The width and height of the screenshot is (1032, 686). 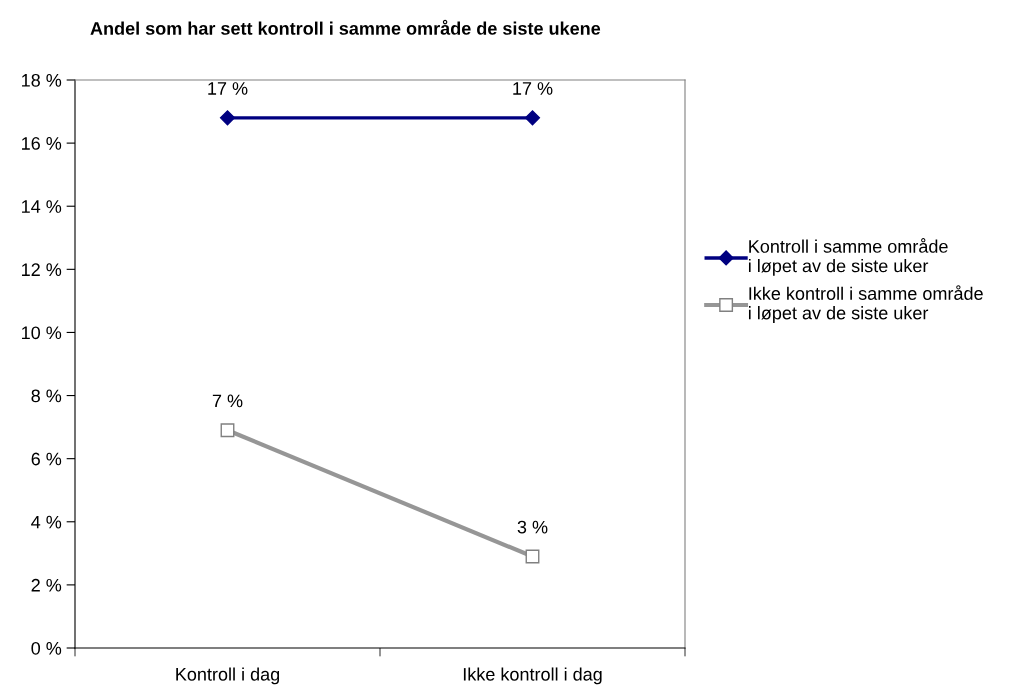 I want to click on y-tick-label: 8 %, so click(x=46, y=396).